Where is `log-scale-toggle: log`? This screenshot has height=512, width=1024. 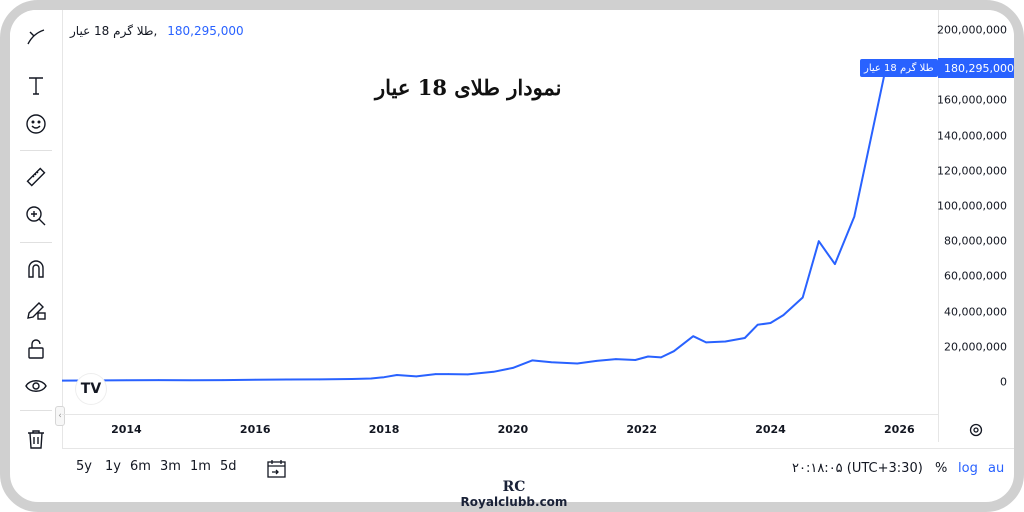 log-scale-toggle: log is located at coordinates (968, 468).